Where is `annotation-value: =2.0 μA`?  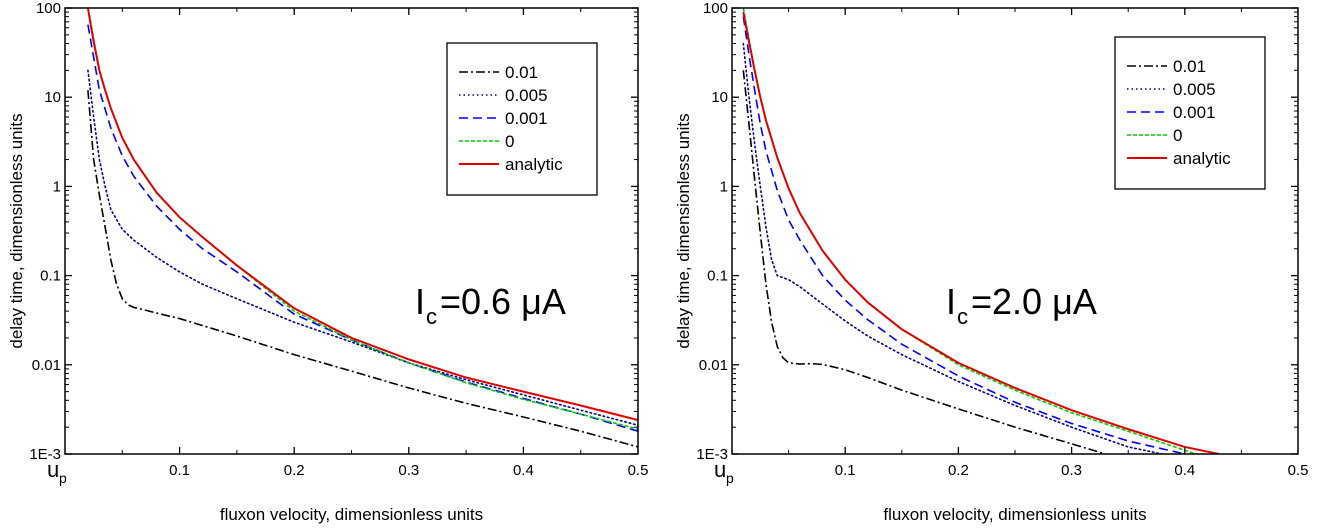
annotation-value: =2.0 μA is located at coordinates (1034, 301).